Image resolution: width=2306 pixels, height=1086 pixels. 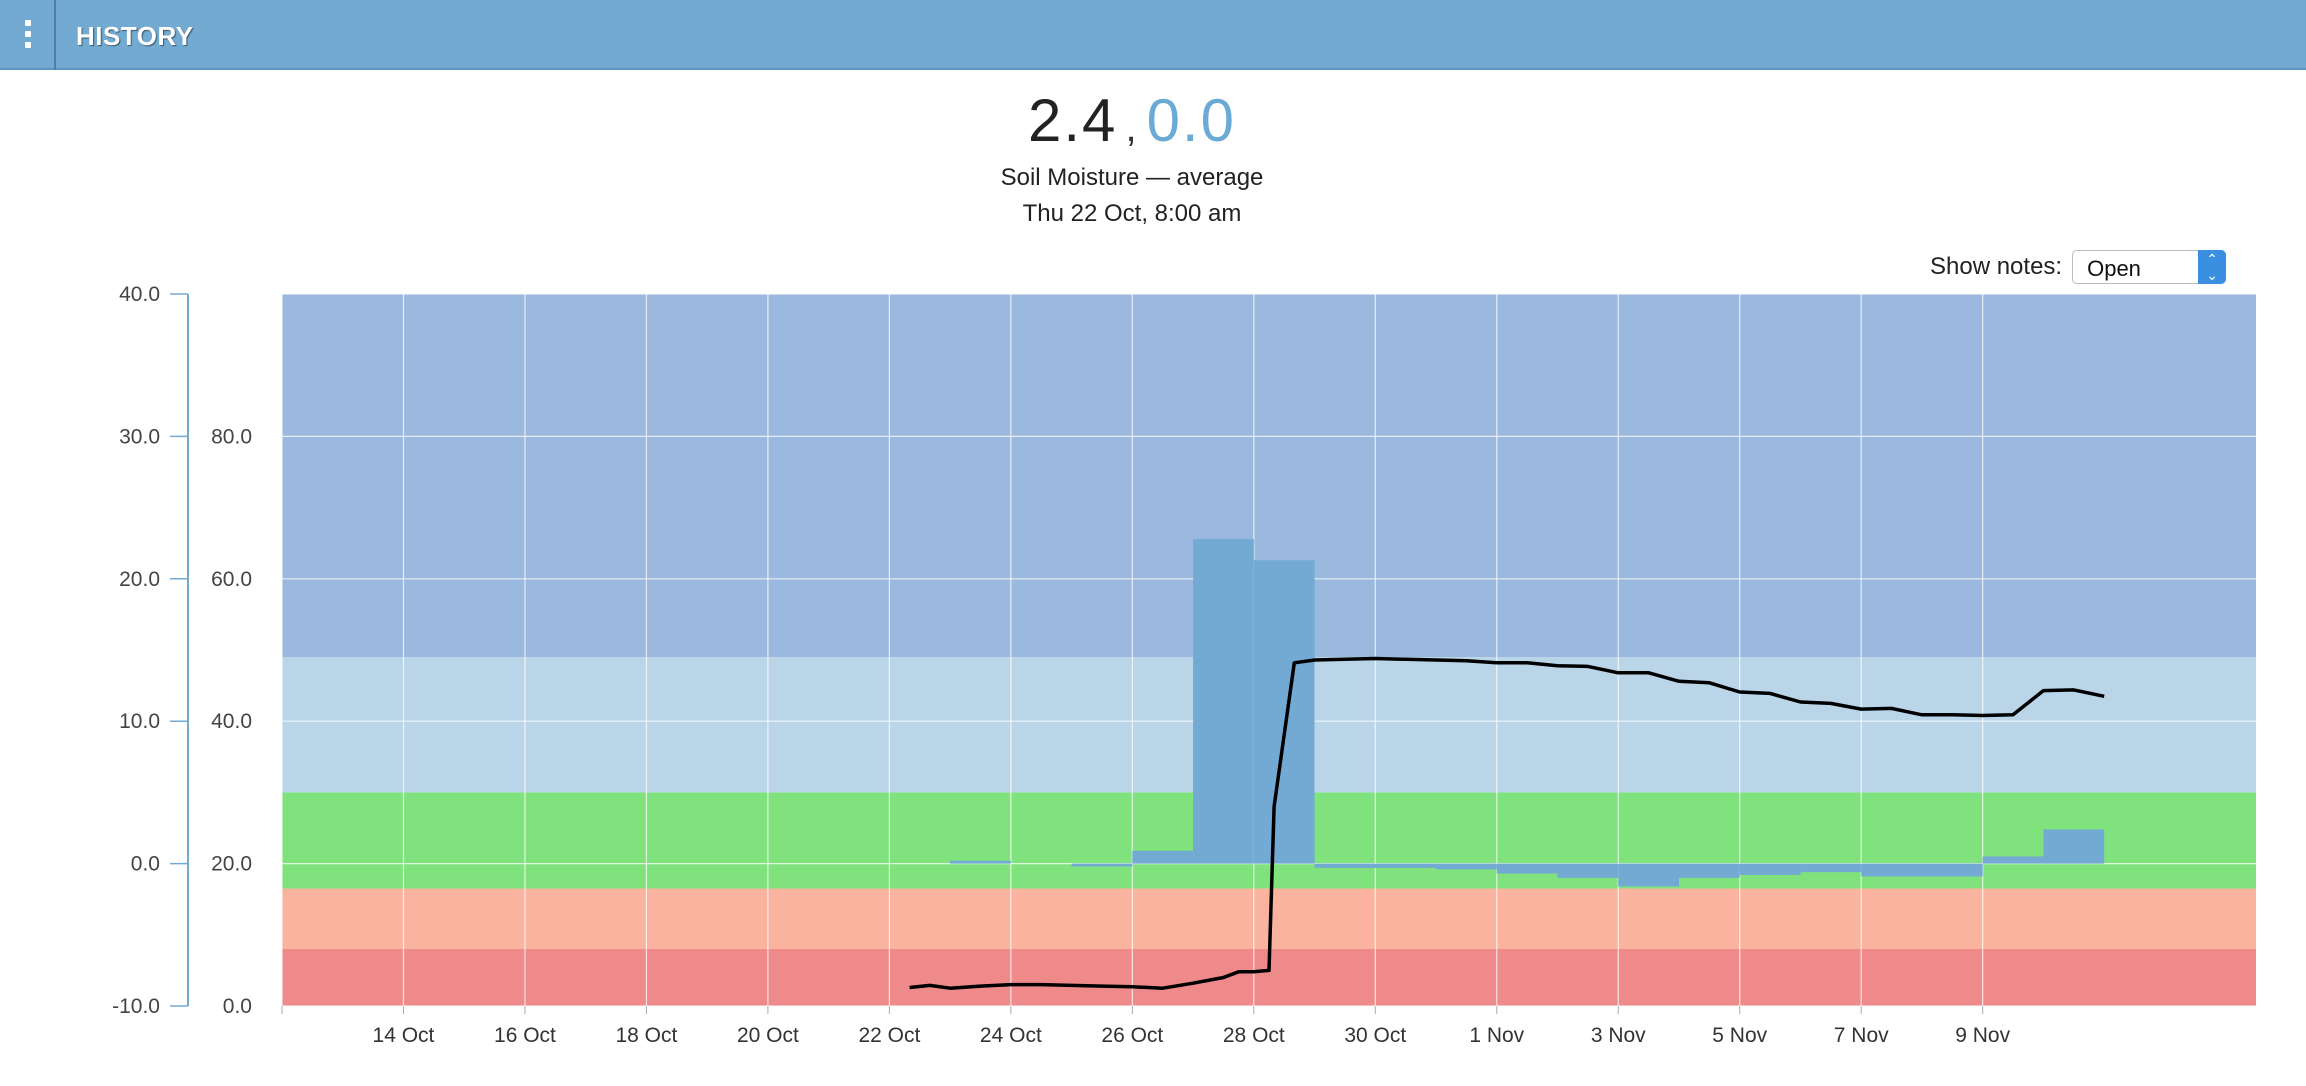 I want to click on left-axis-label: 10.0, so click(x=139, y=721).